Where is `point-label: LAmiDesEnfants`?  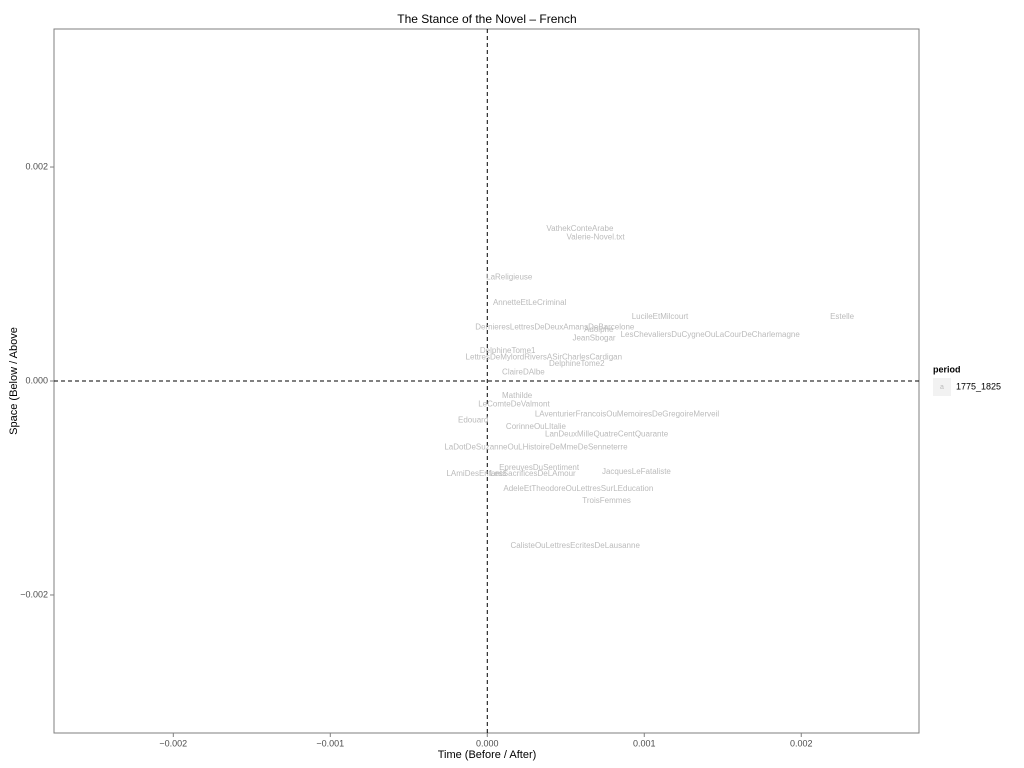 point-label: LAmiDesEnfants is located at coordinates (476, 473).